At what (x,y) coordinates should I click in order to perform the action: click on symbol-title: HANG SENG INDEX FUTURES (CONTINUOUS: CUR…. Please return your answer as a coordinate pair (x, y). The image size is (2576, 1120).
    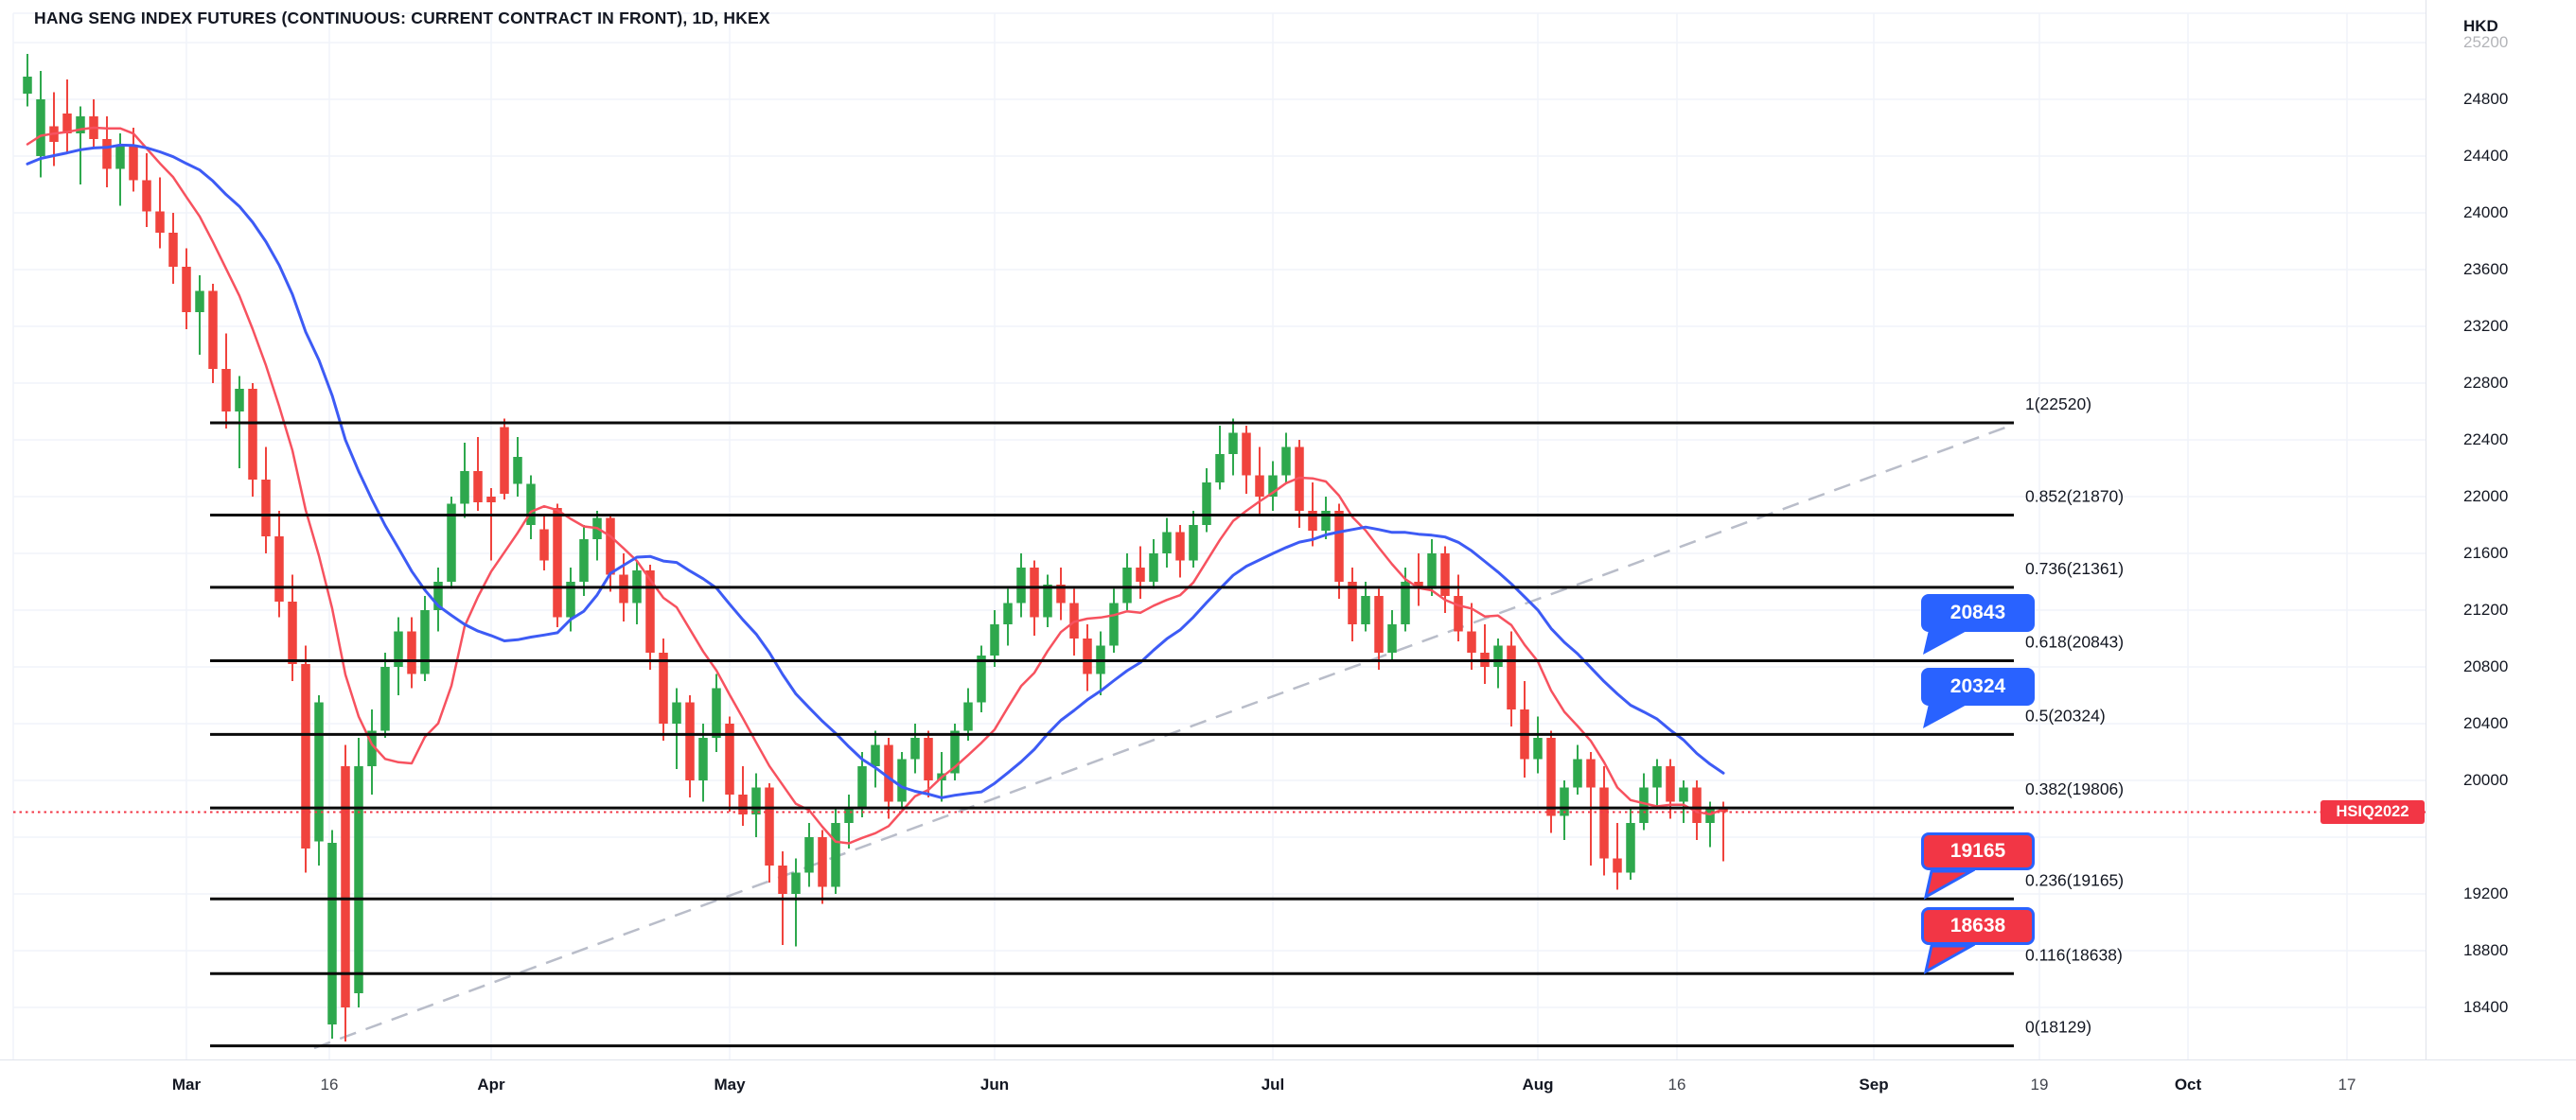
    Looking at the image, I should click on (402, 18).